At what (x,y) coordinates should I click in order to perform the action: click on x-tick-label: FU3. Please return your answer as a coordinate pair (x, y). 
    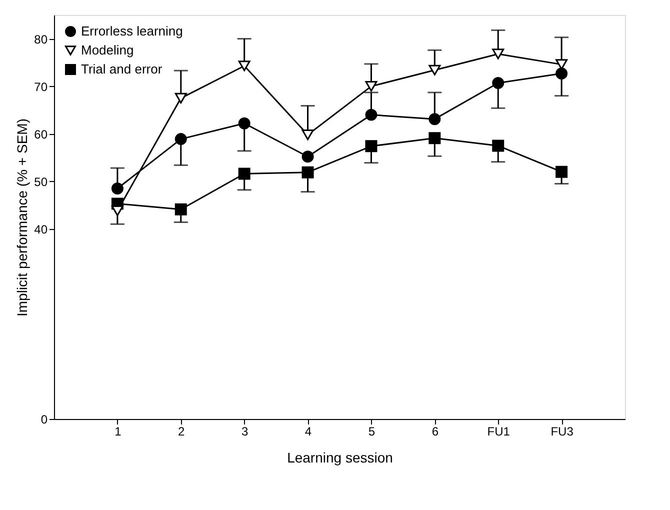
    Looking at the image, I should click on (562, 431).